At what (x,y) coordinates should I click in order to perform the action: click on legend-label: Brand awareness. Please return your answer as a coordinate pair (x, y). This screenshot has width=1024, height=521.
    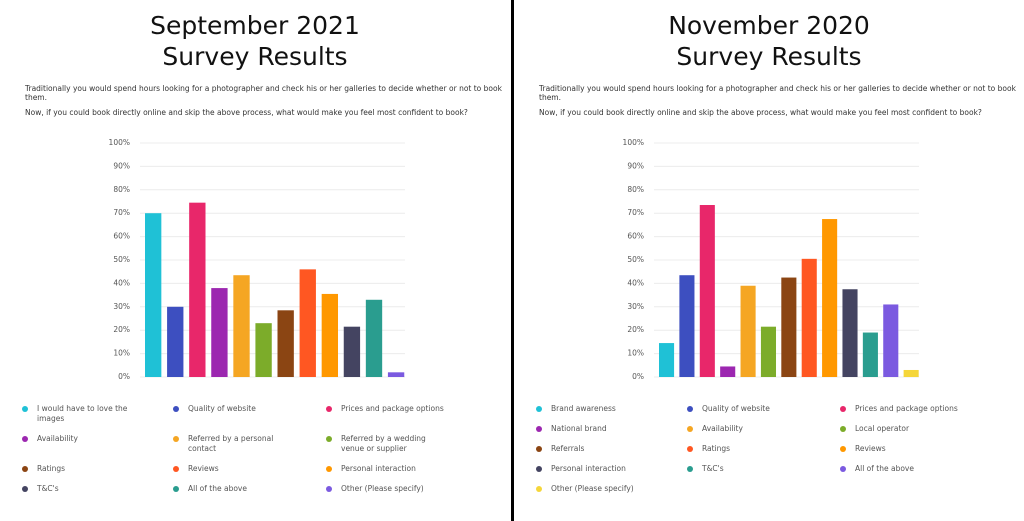
    Looking at the image, I should click on (583, 408).